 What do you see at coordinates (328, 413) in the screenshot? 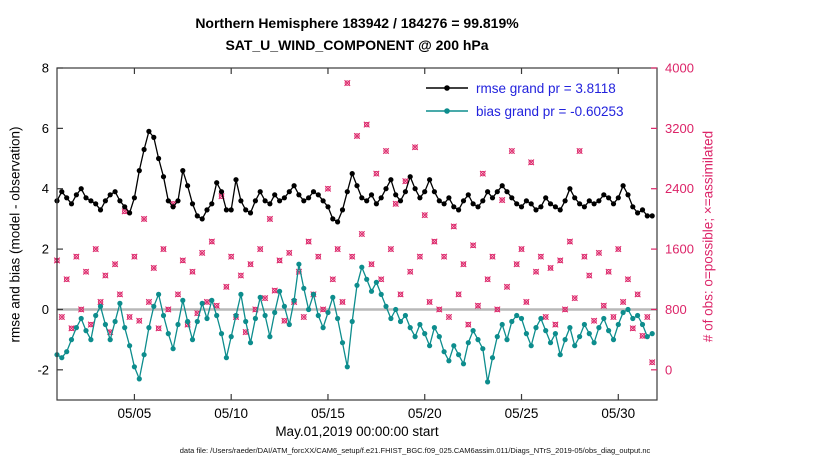
I see `x-tick-label: 05/15` at bounding box center [328, 413].